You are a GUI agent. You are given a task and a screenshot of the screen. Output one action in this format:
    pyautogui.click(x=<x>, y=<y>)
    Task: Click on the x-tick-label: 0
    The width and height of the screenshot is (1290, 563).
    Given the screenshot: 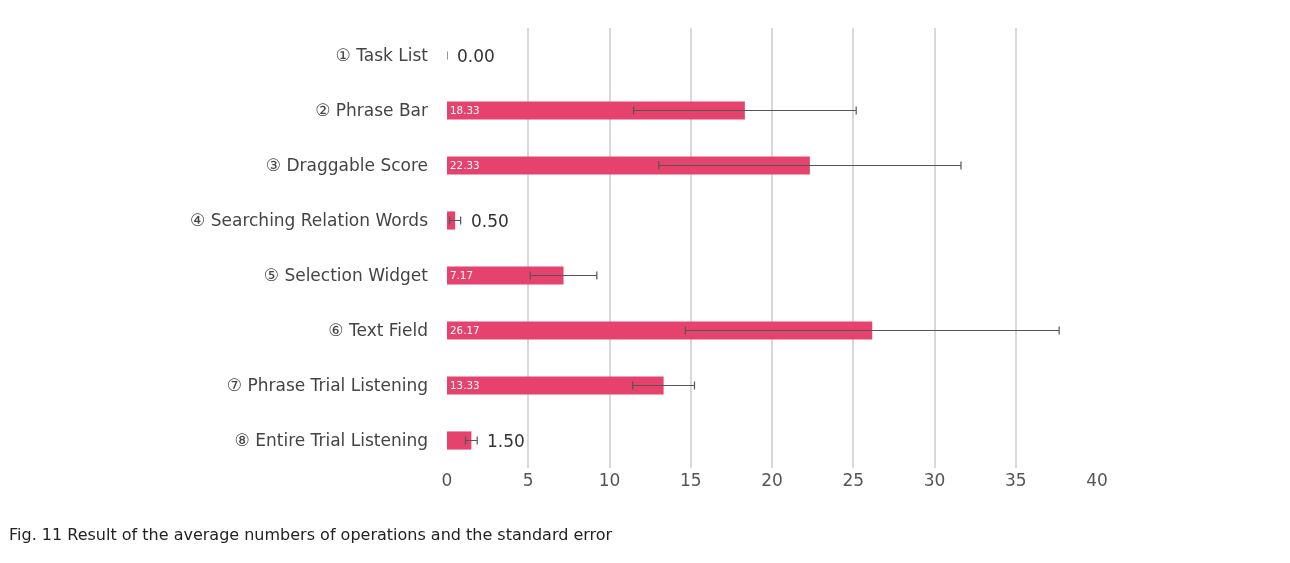 What is the action you would take?
    pyautogui.click(x=447, y=480)
    